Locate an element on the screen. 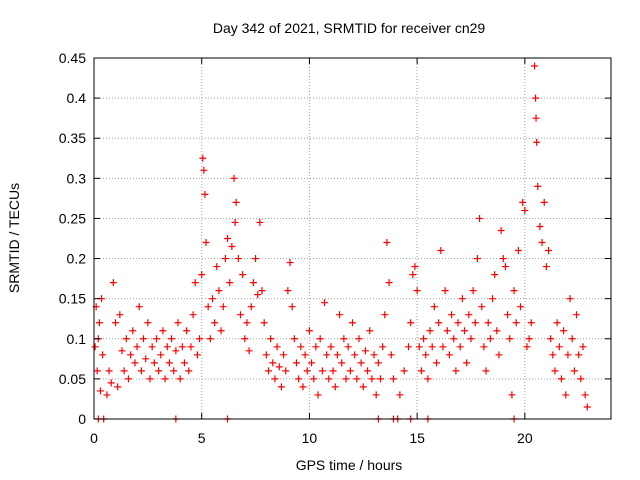 The width and height of the screenshot is (640, 480). y-tick-label: 0.15 is located at coordinates (72, 299).